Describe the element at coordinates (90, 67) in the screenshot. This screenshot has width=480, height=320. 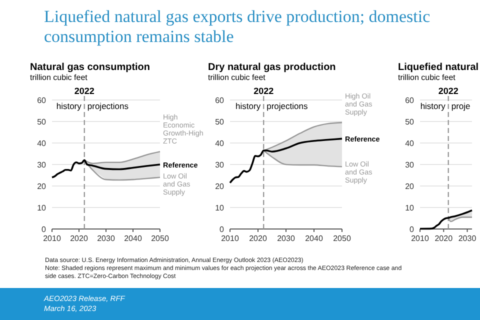
I see `chart-title: Natural gas consumption` at that location.